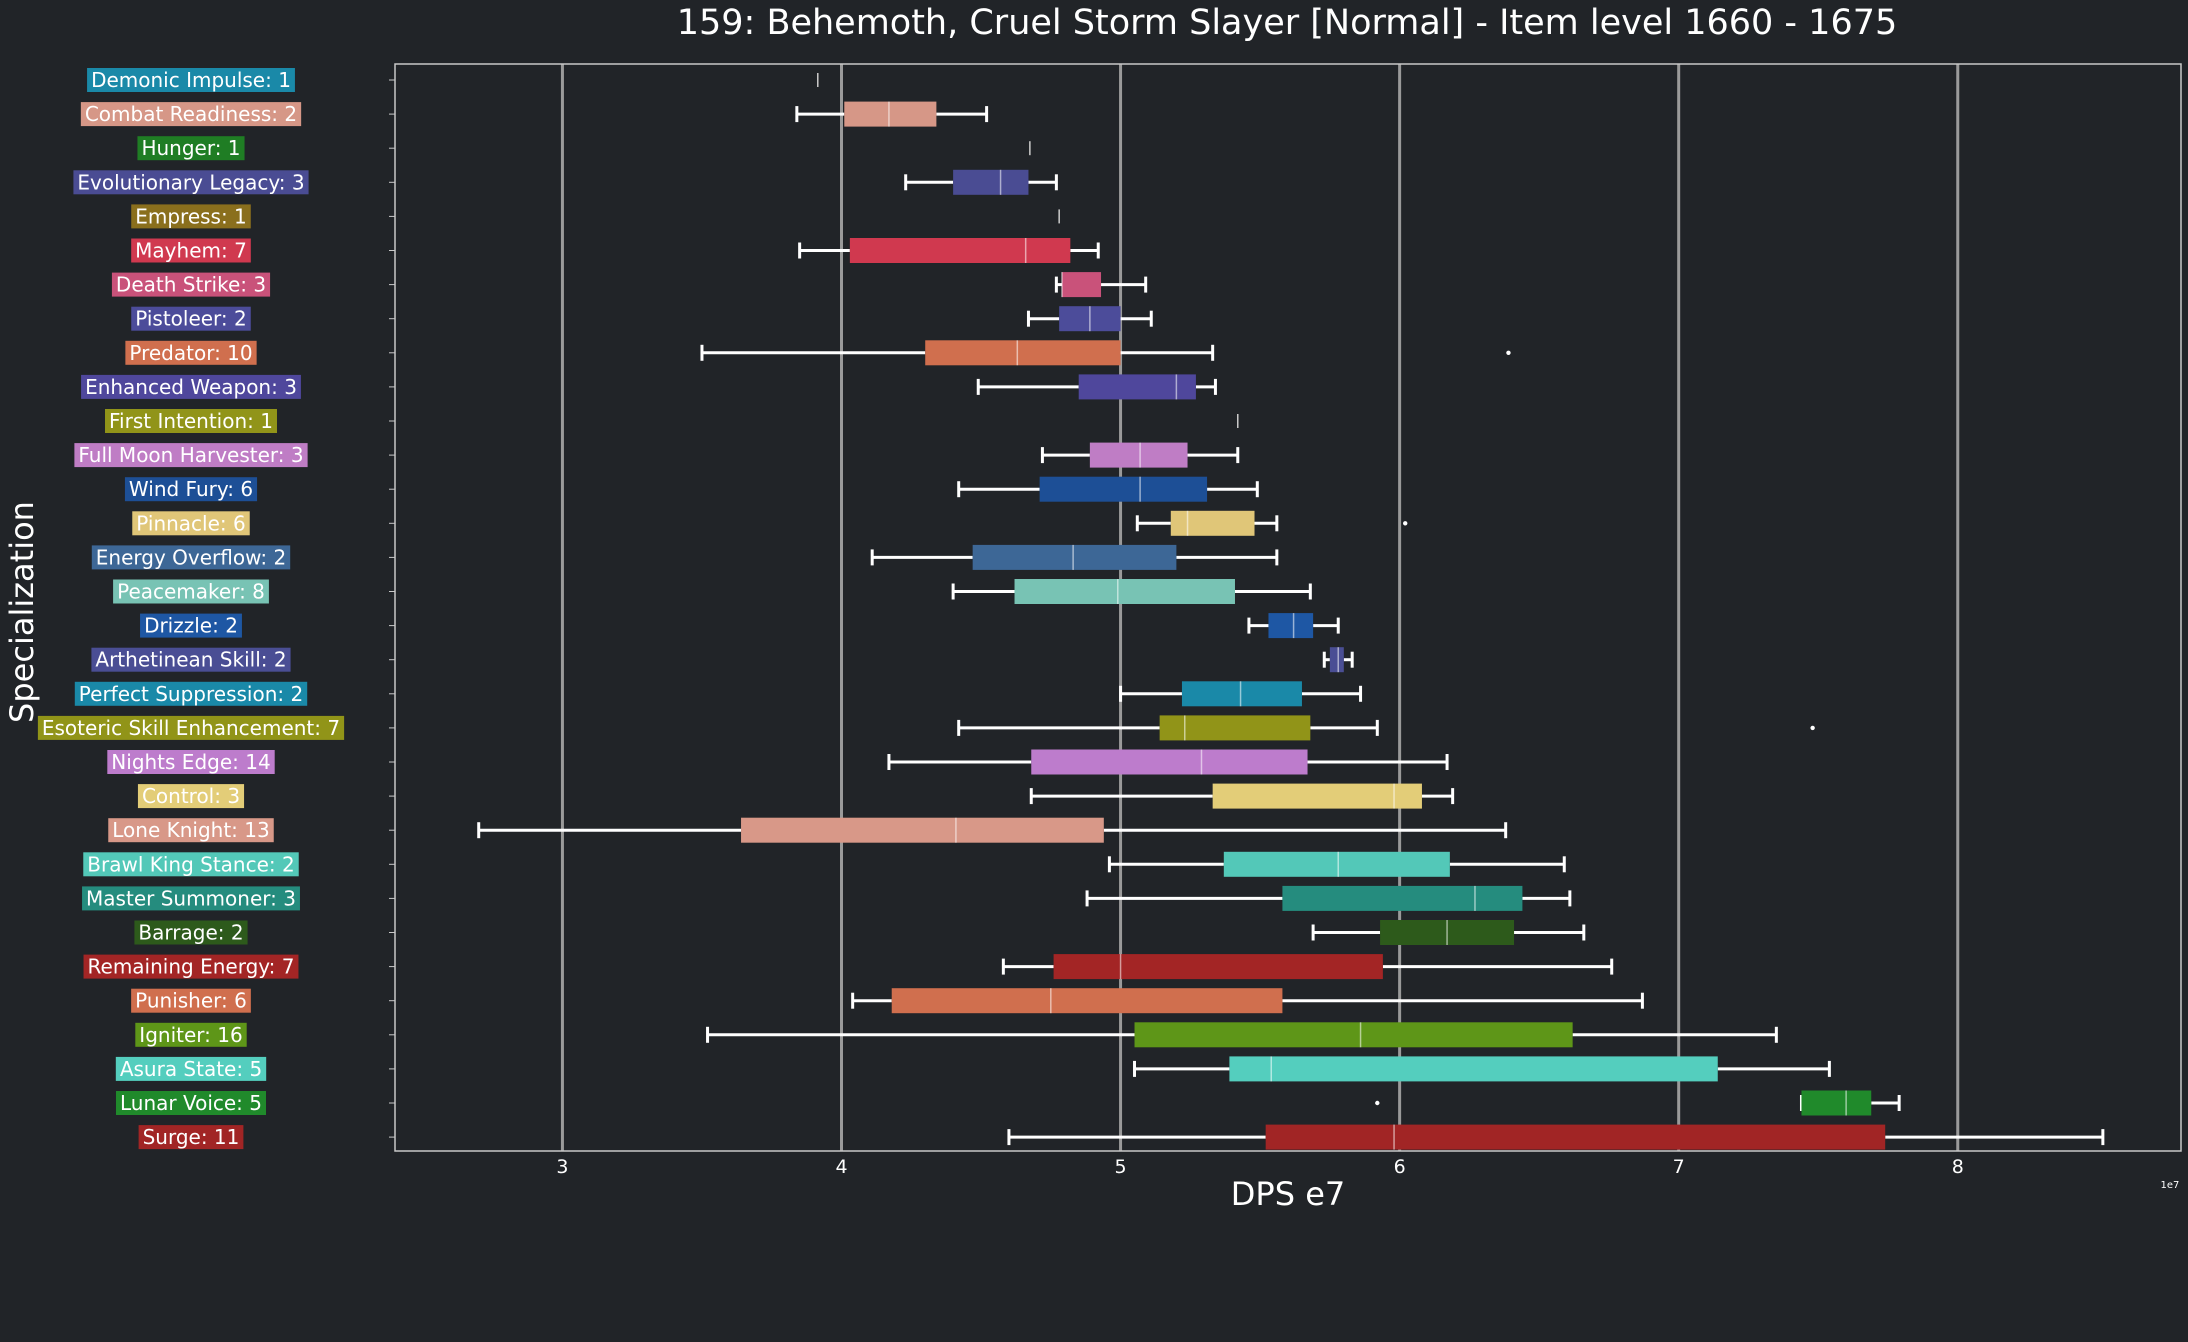 This screenshot has height=1342, width=2188. What do you see at coordinates (191, 148) in the screenshot?
I see `category-label-group: Hunger: 1` at bounding box center [191, 148].